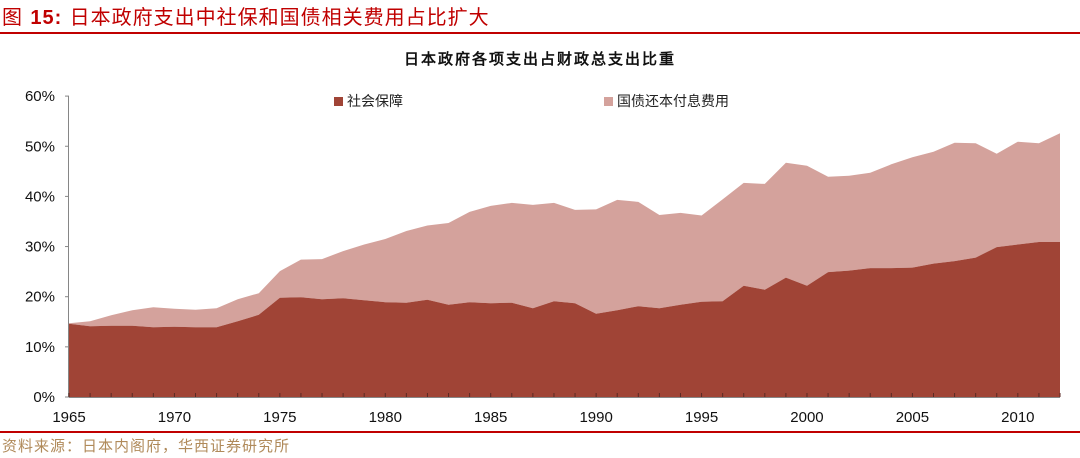  Describe the element at coordinates (701, 417) in the screenshot. I see `x-tick-label: 1995` at that location.